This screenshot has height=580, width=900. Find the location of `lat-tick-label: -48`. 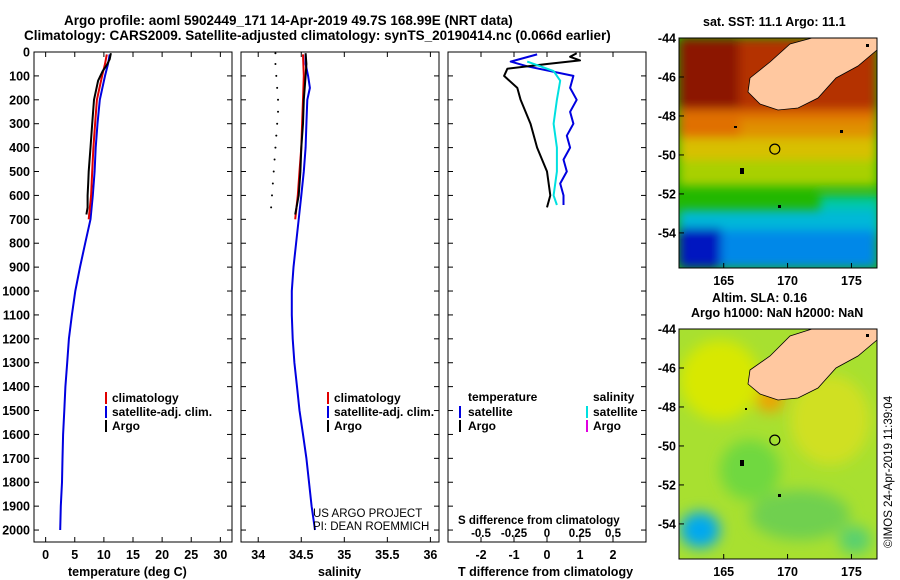

lat-tick-label: -48 is located at coordinates (667, 407).